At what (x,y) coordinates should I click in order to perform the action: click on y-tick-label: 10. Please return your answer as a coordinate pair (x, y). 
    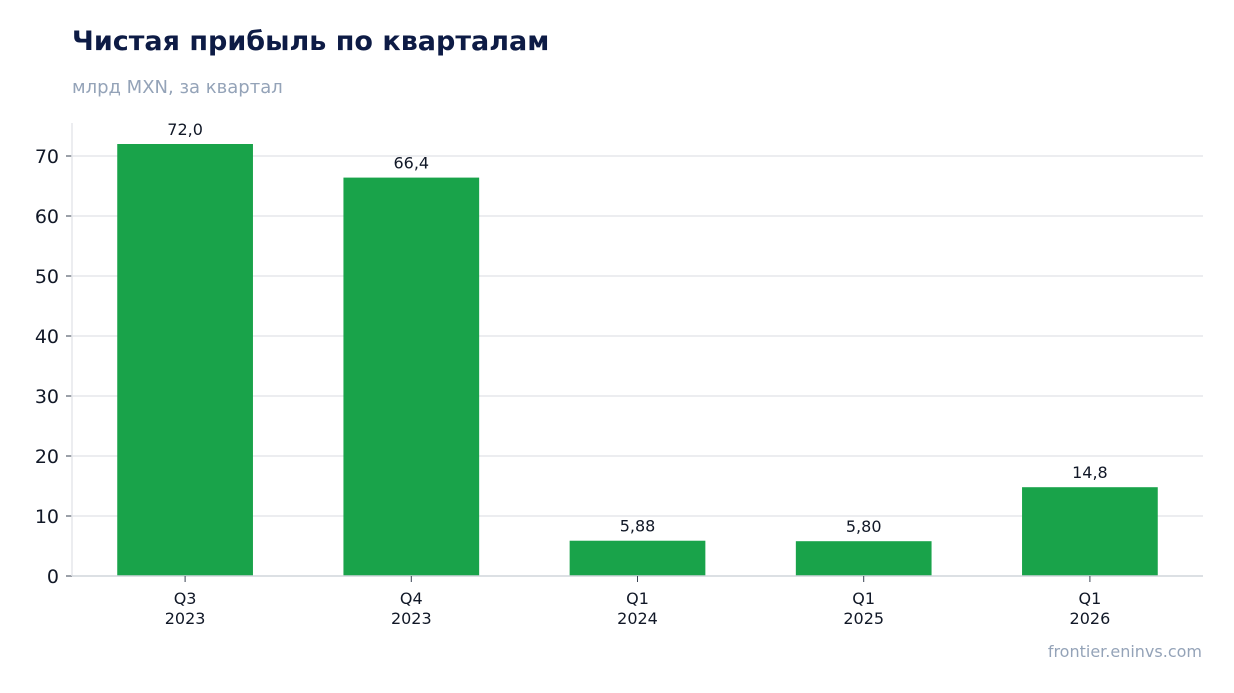
    Looking at the image, I should click on (47, 517).